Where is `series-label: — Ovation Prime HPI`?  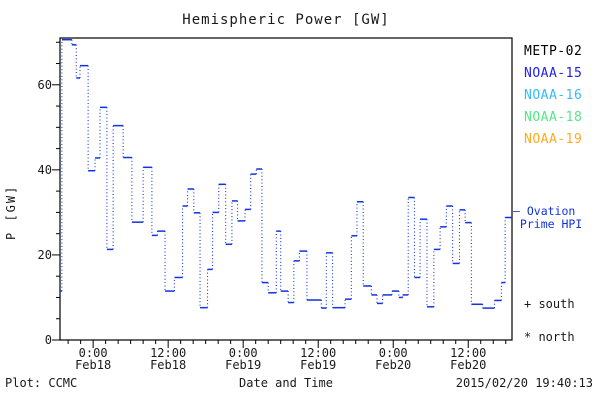 series-label: — Ovation Prime HPI is located at coordinates (548, 217).